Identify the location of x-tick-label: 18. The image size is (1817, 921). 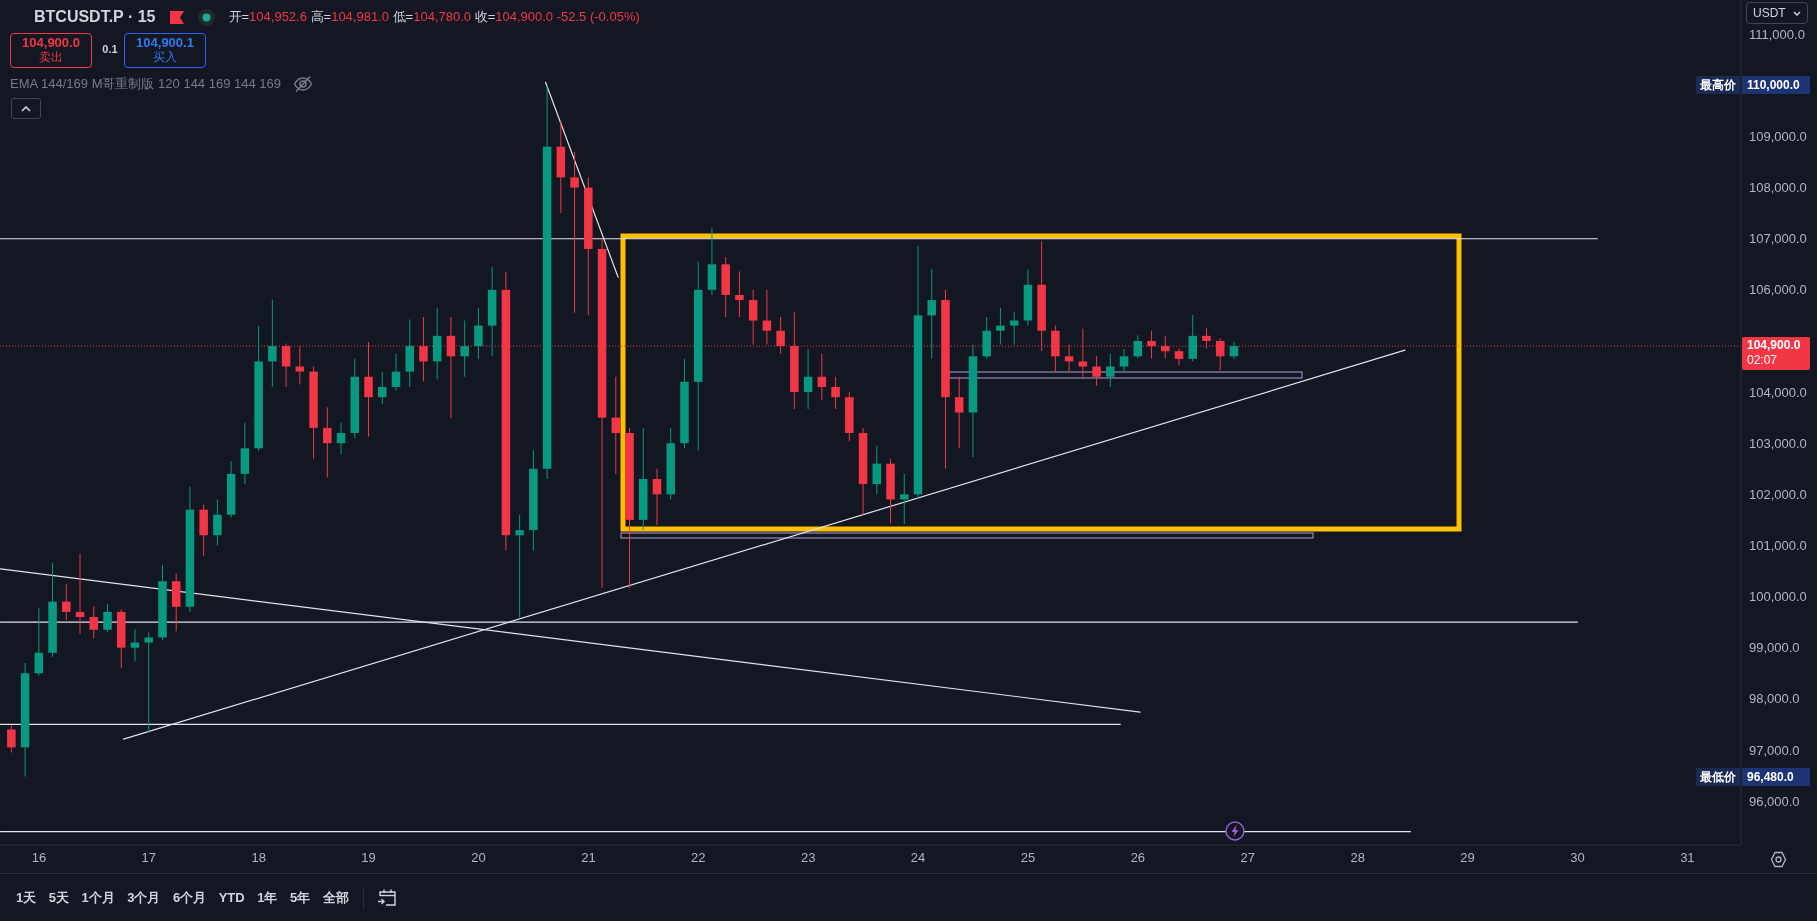
(258, 858).